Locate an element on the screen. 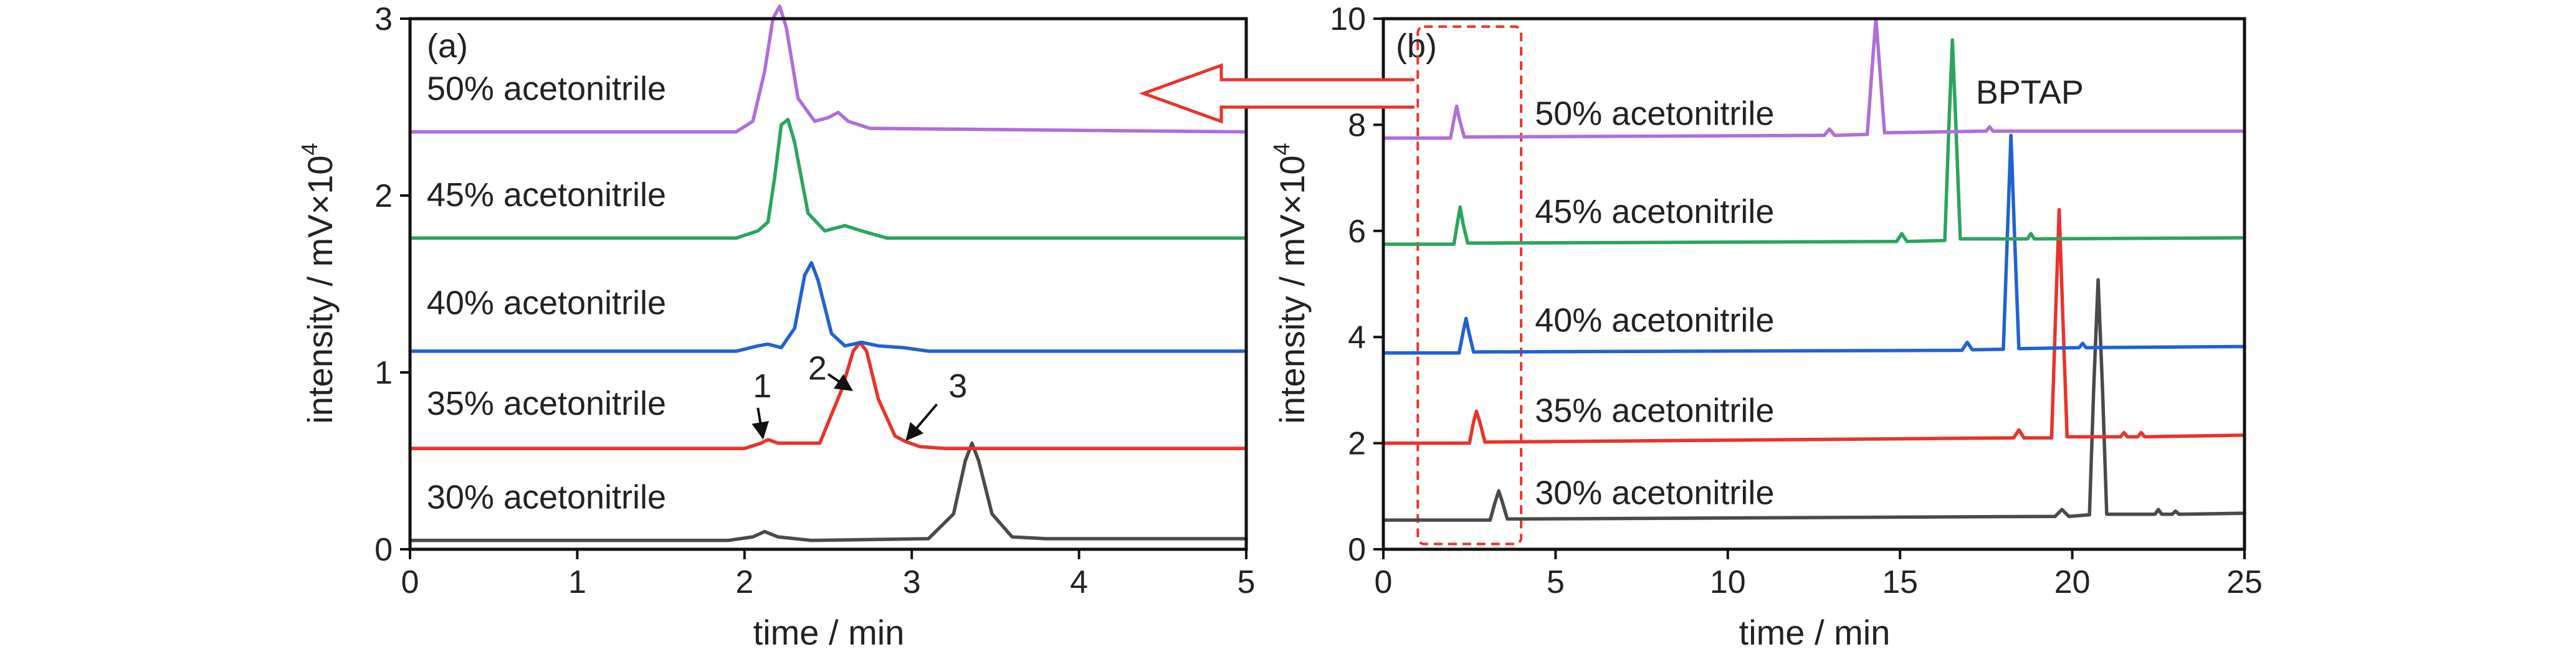 The image size is (2576, 662). panel-a-x-axis-title: time / min is located at coordinates (829, 632).